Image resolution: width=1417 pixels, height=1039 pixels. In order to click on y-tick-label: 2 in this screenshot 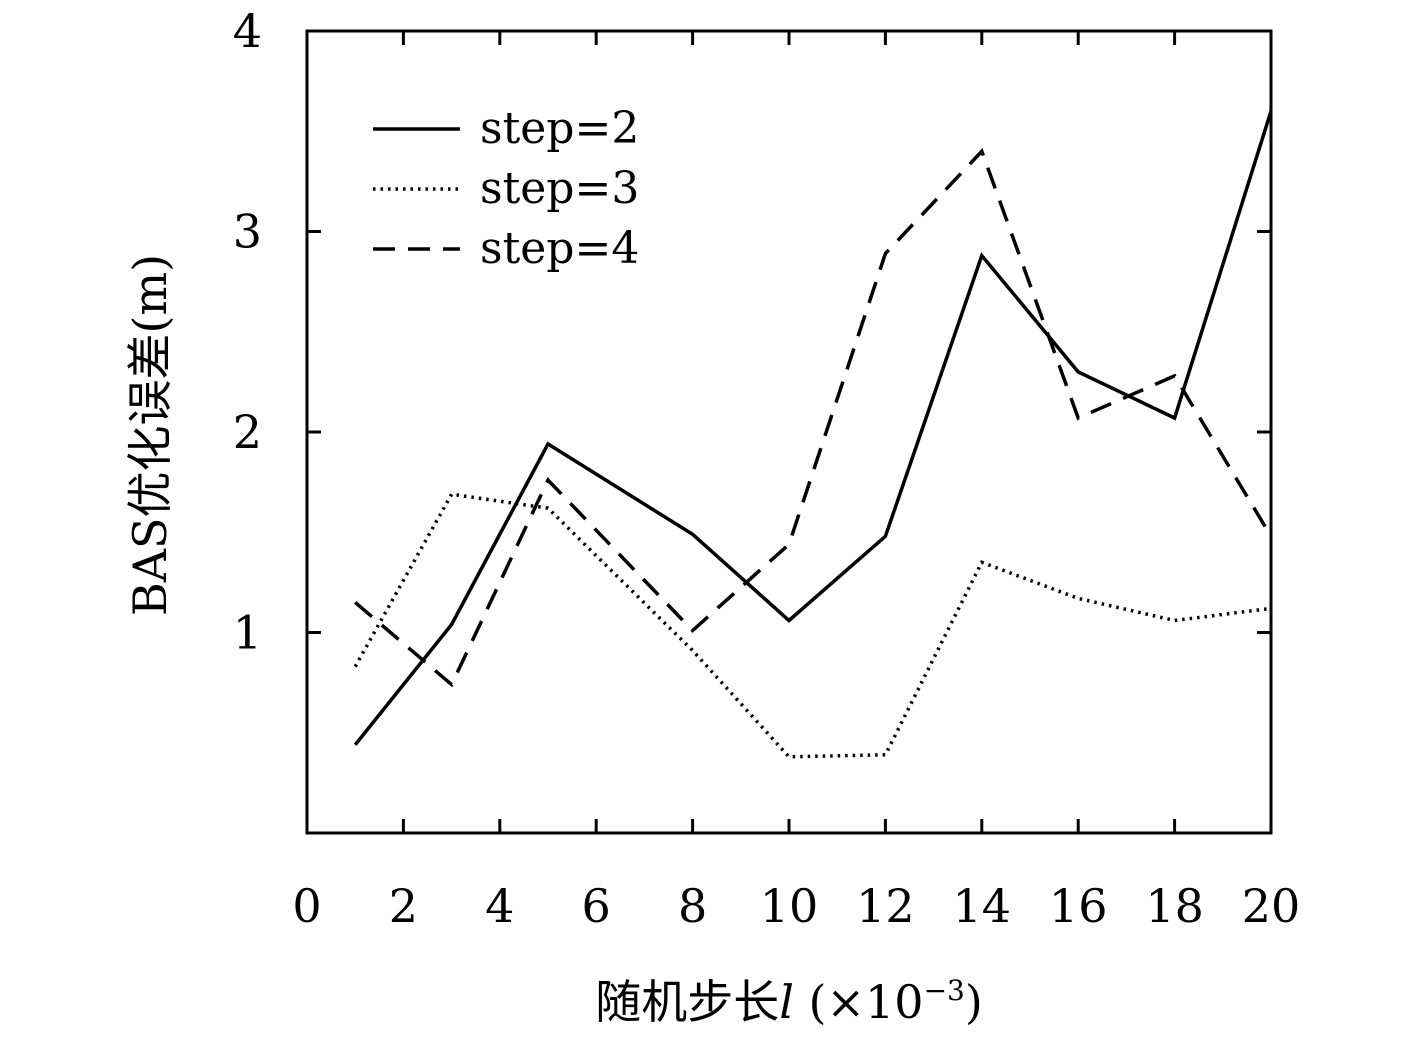, I will do `click(247, 432)`.